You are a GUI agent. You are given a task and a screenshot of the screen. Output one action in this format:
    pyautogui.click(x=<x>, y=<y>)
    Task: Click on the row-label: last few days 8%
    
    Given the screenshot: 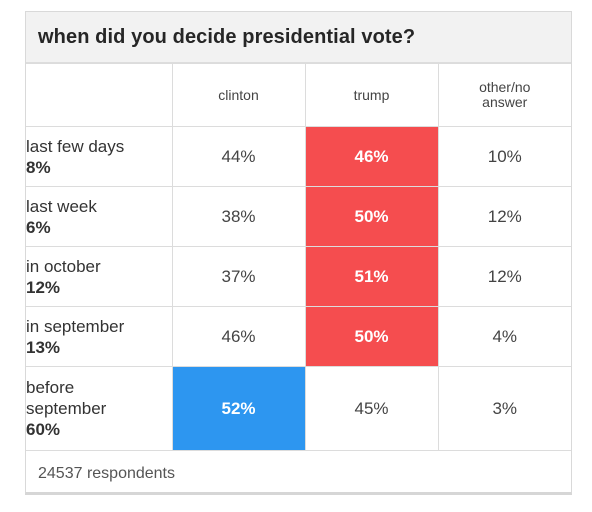 What is the action you would take?
    pyautogui.click(x=99, y=156)
    